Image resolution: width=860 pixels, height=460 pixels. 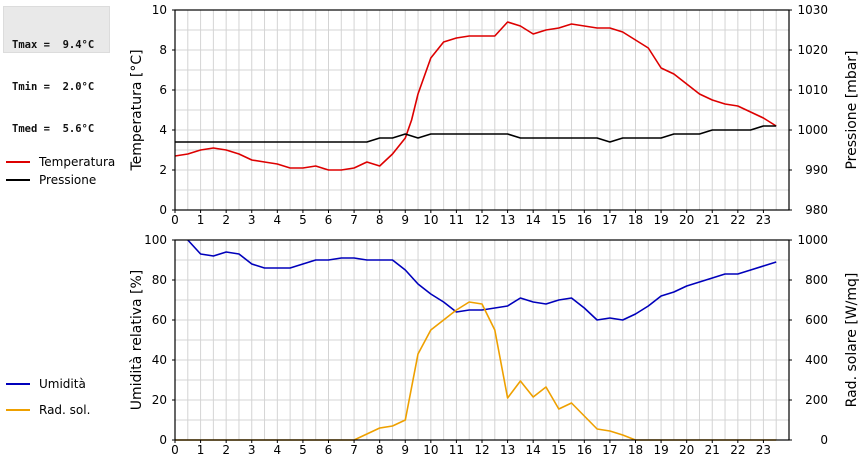 I want to click on bottom-y-right-tick-label: 1000, so click(x=812, y=240).